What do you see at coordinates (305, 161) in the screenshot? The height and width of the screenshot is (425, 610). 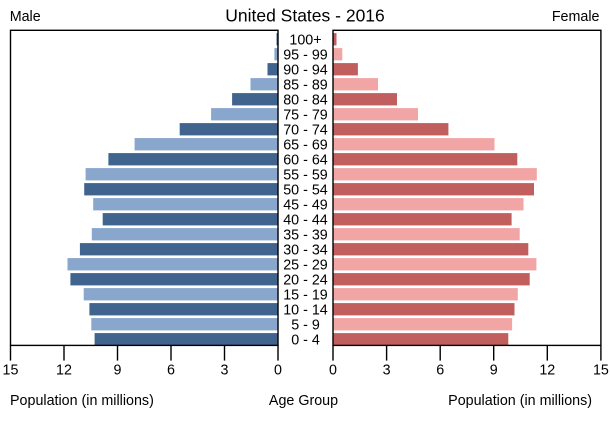 I see `svg-text: 60 - 64` at bounding box center [305, 161].